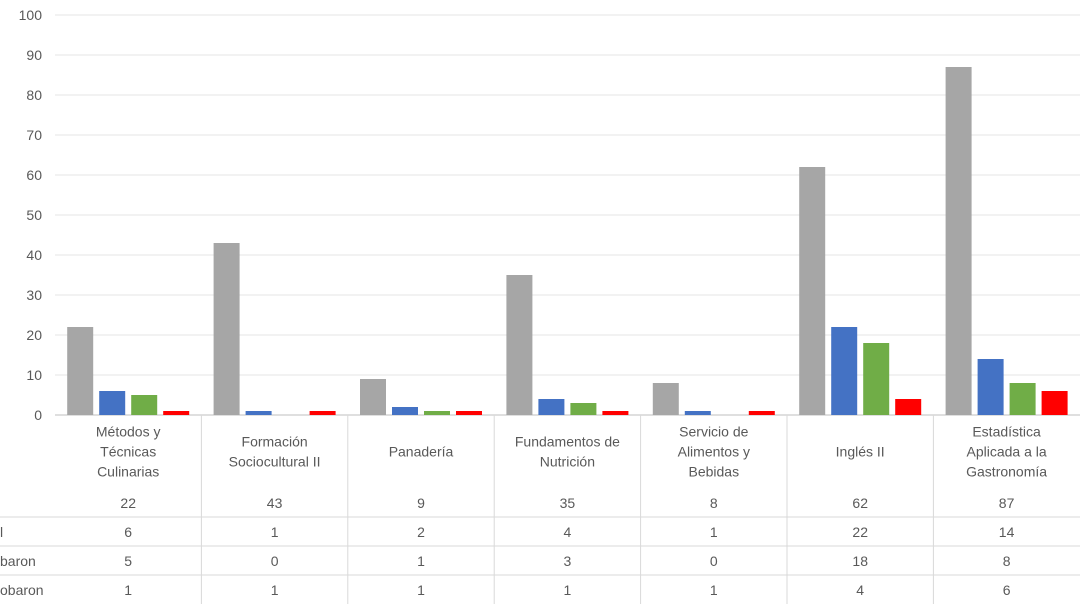  What do you see at coordinates (34, 95) in the screenshot?
I see `y-tick-label: 80` at bounding box center [34, 95].